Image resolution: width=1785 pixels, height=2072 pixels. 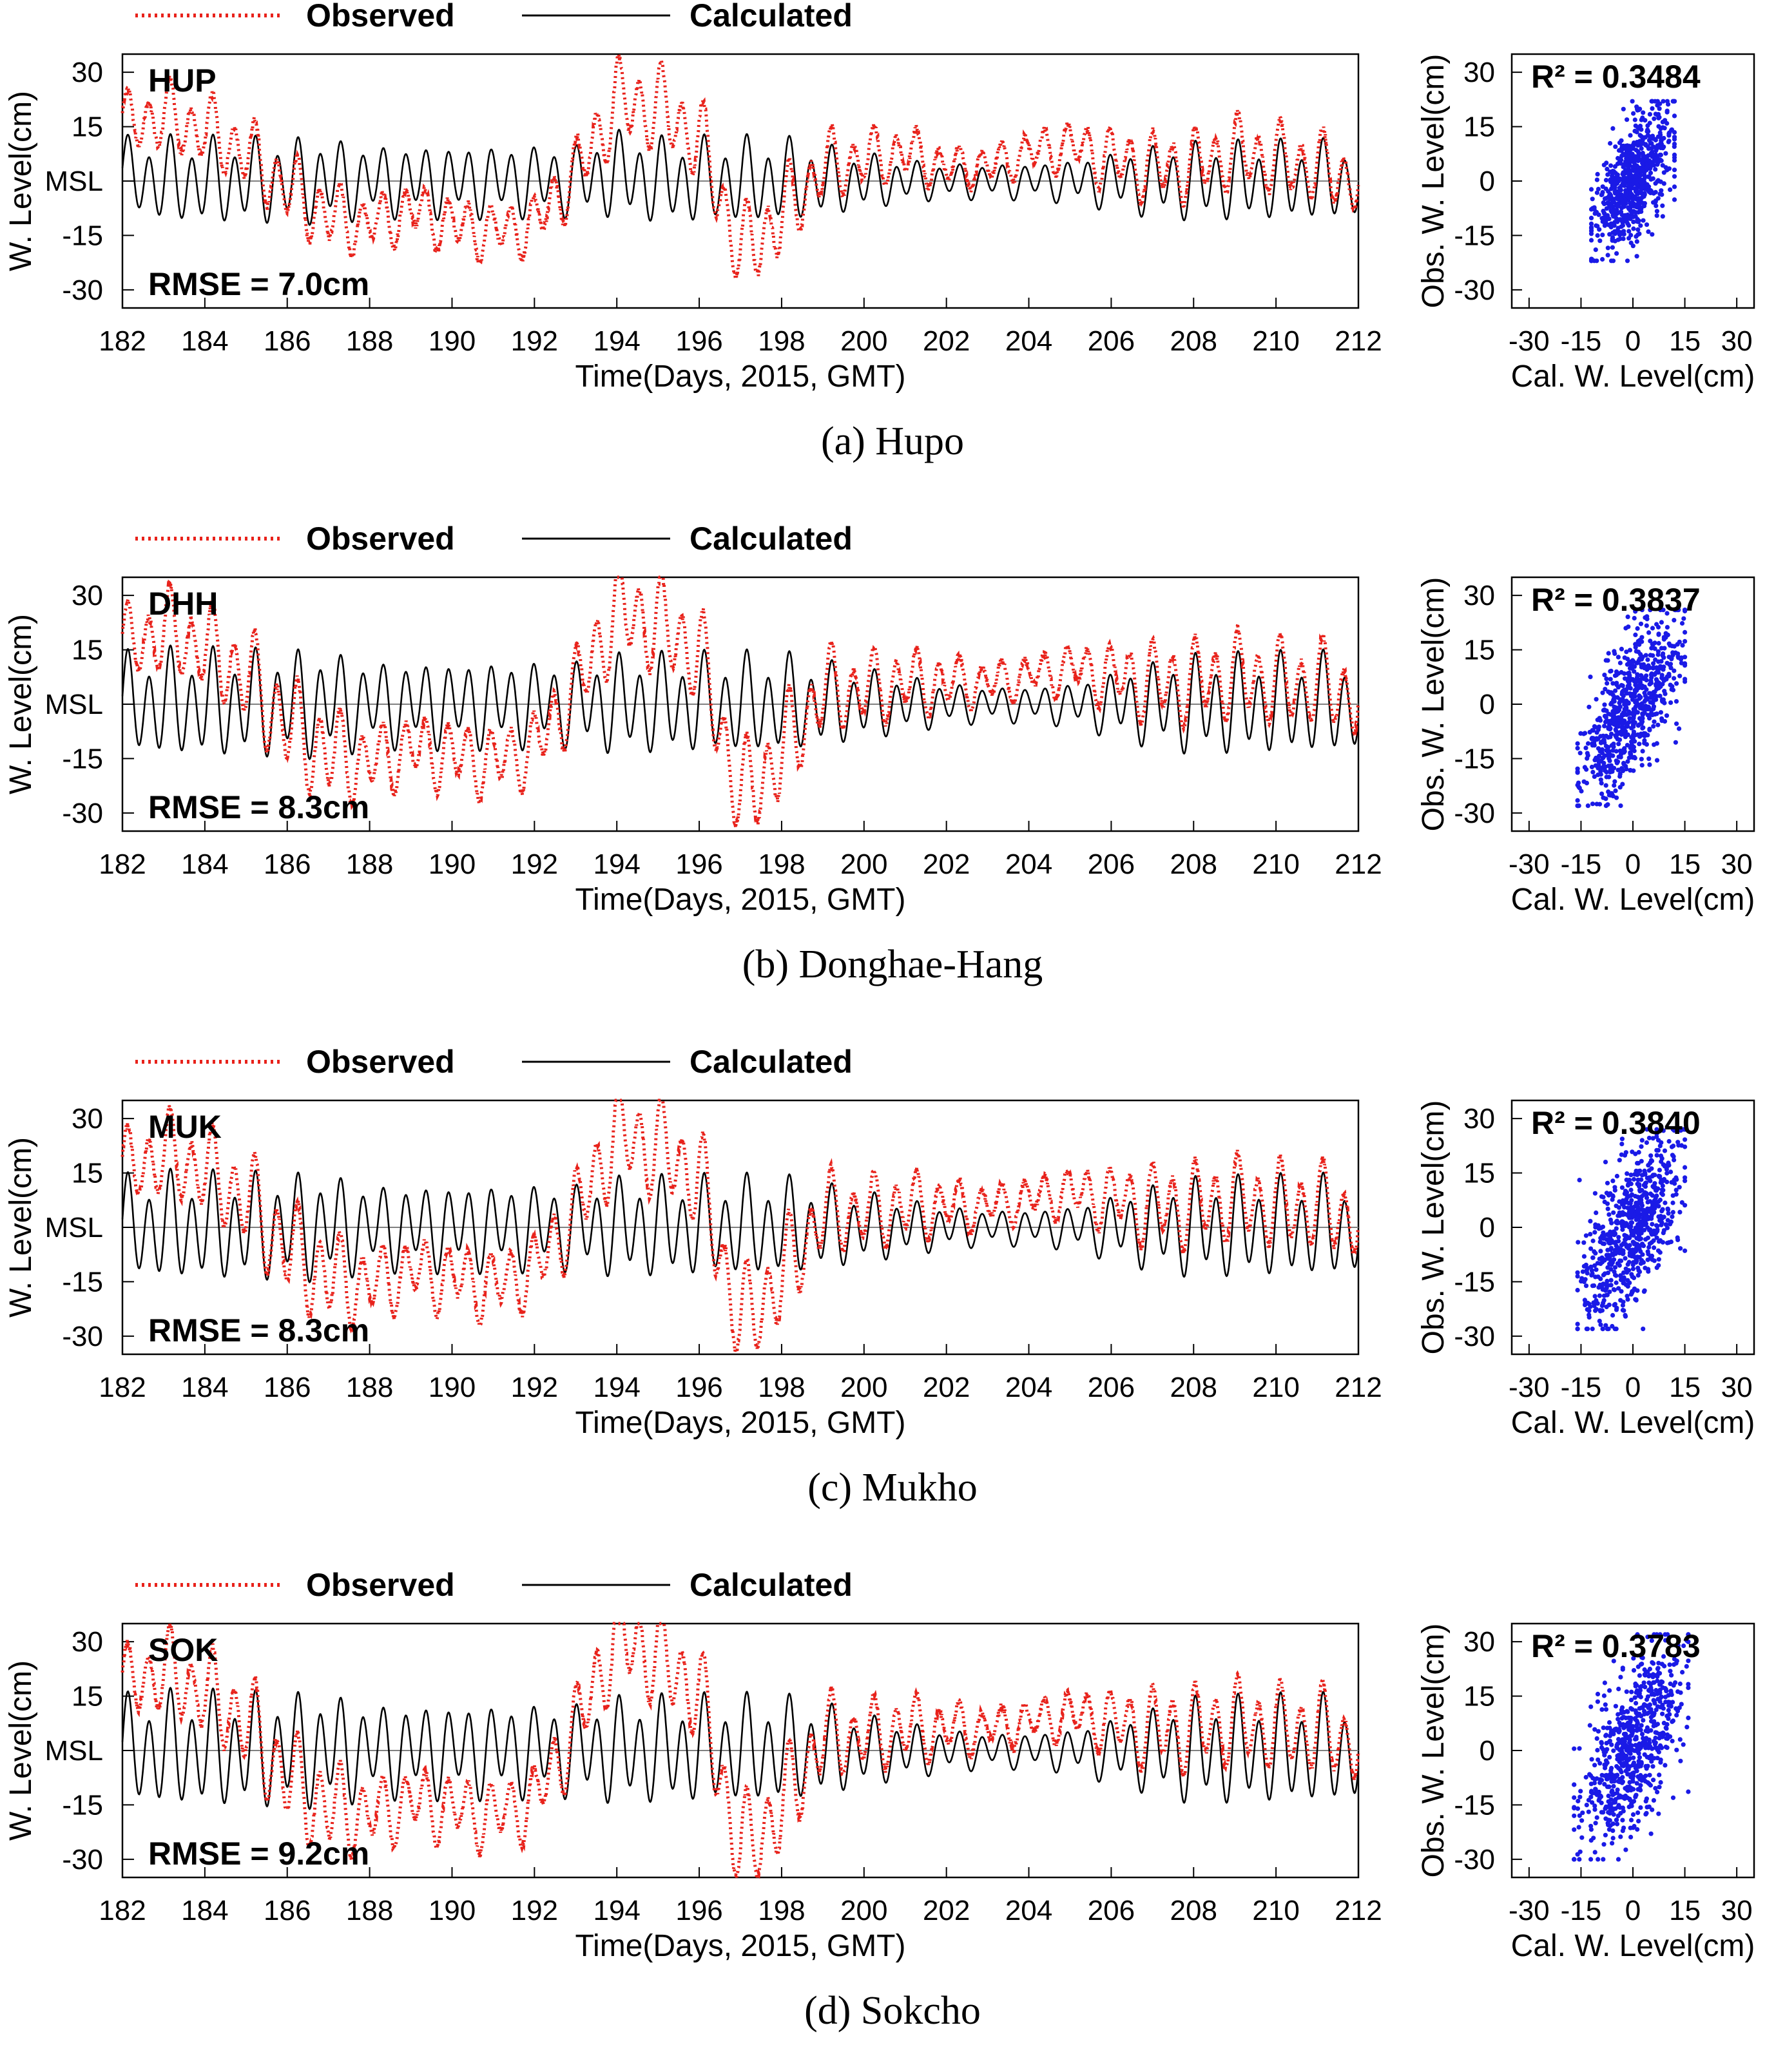 I want to click on ts-x-tick-label: 182, so click(x=123, y=1387).